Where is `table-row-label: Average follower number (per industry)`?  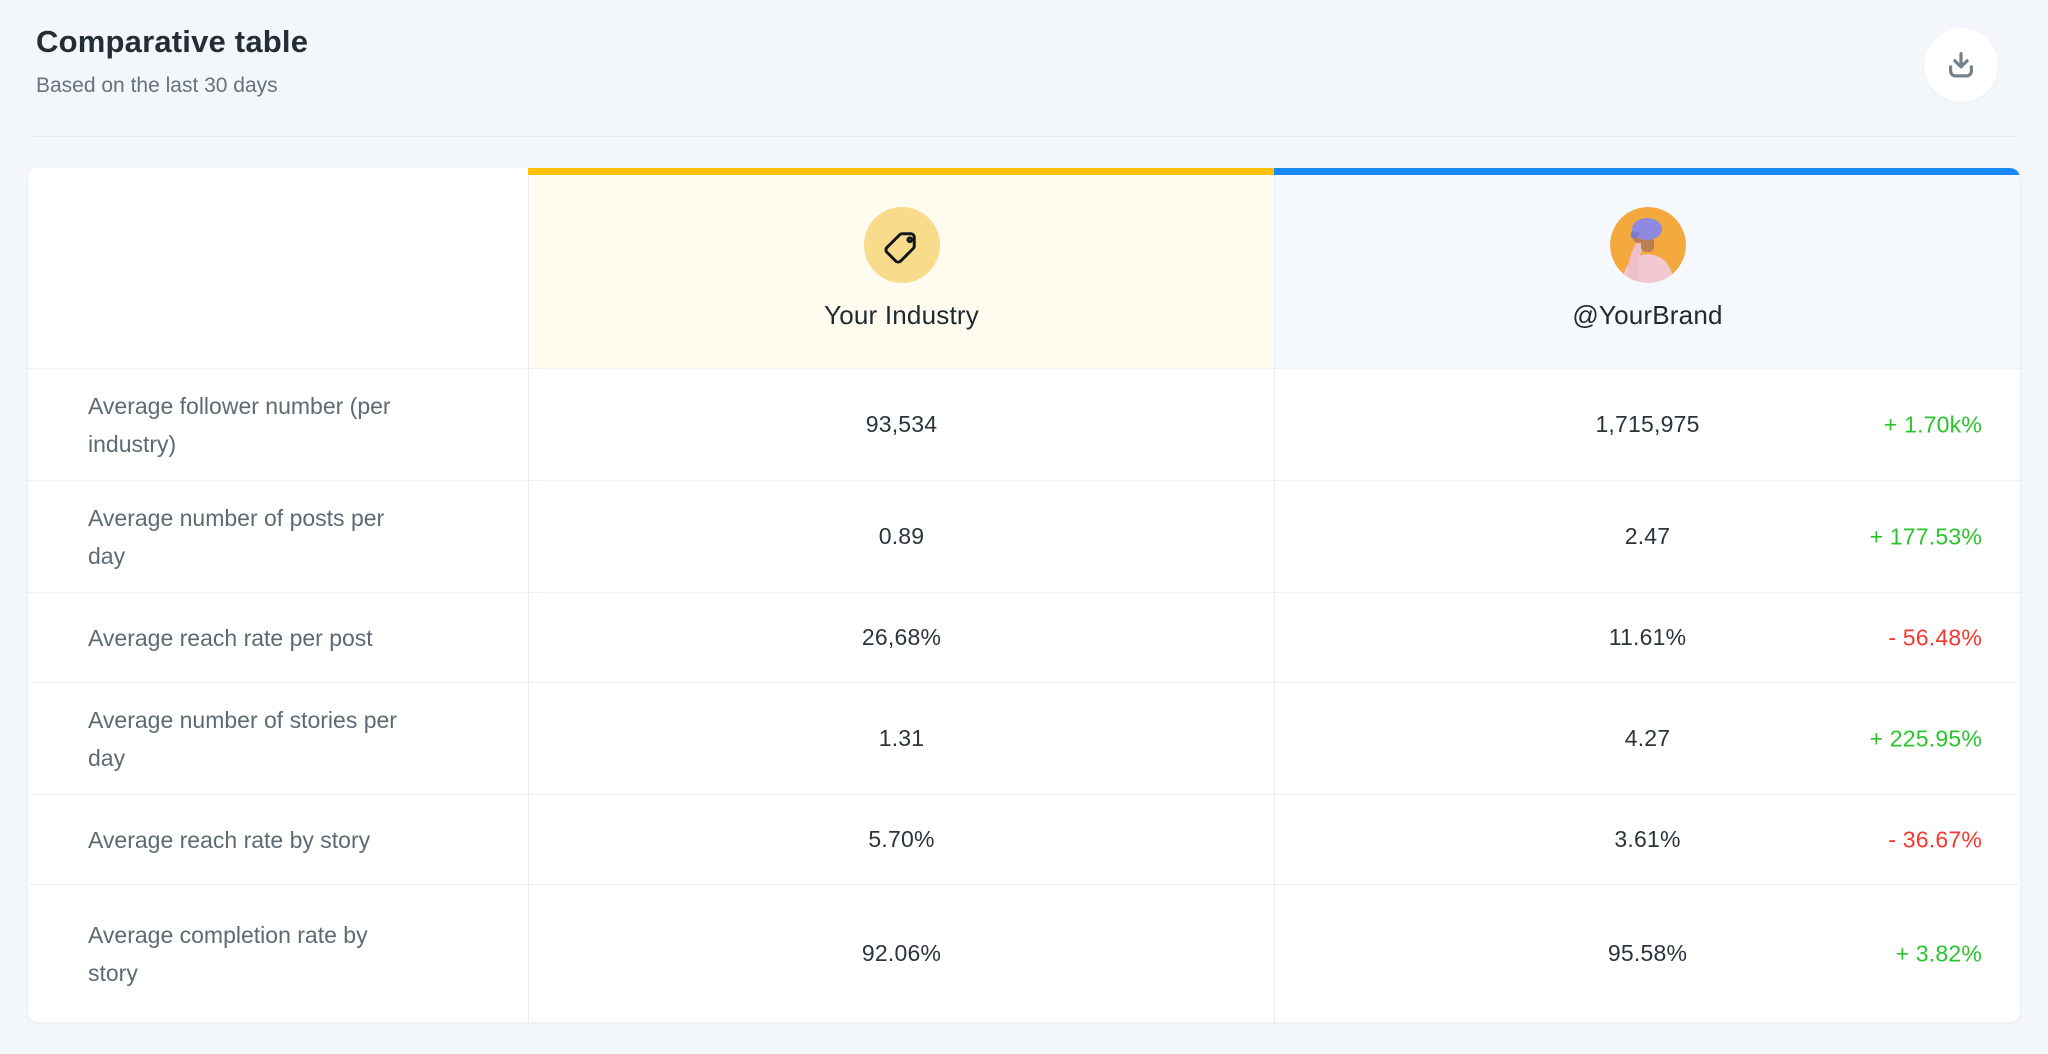
table-row-label: Average follower number (per industry) is located at coordinates (278, 424).